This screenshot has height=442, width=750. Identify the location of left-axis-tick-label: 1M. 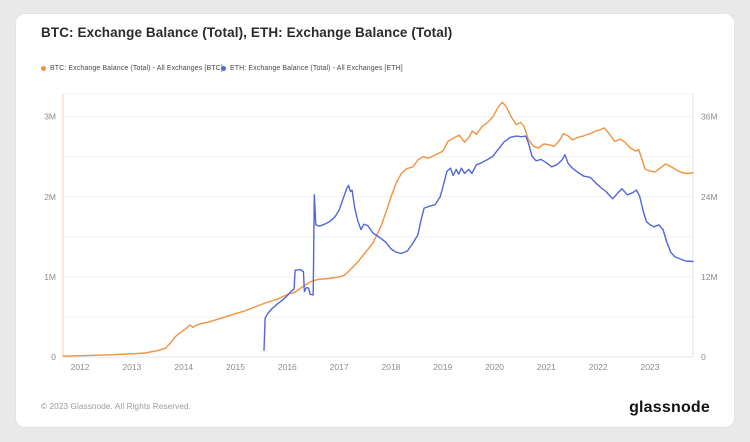
(50, 277).